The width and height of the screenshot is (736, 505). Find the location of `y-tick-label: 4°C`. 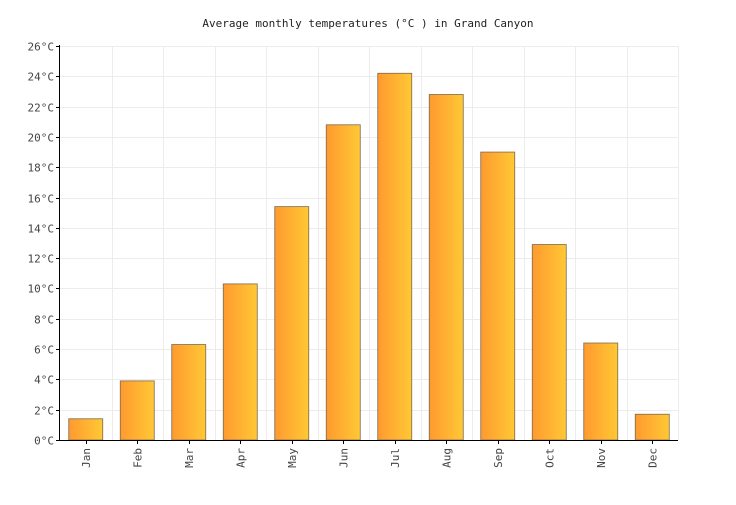

y-tick-label: 4°C is located at coordinates (44, 380).